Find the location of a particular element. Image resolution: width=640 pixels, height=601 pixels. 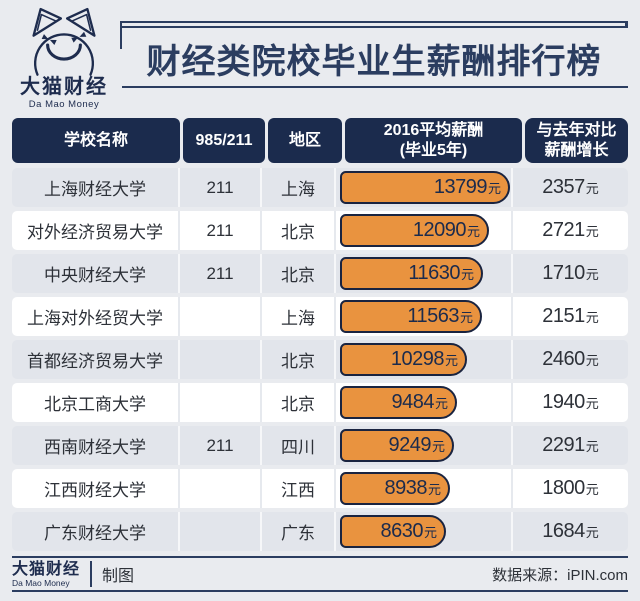

salary-bar: 12090 元 is located at coordinates (414, 230).